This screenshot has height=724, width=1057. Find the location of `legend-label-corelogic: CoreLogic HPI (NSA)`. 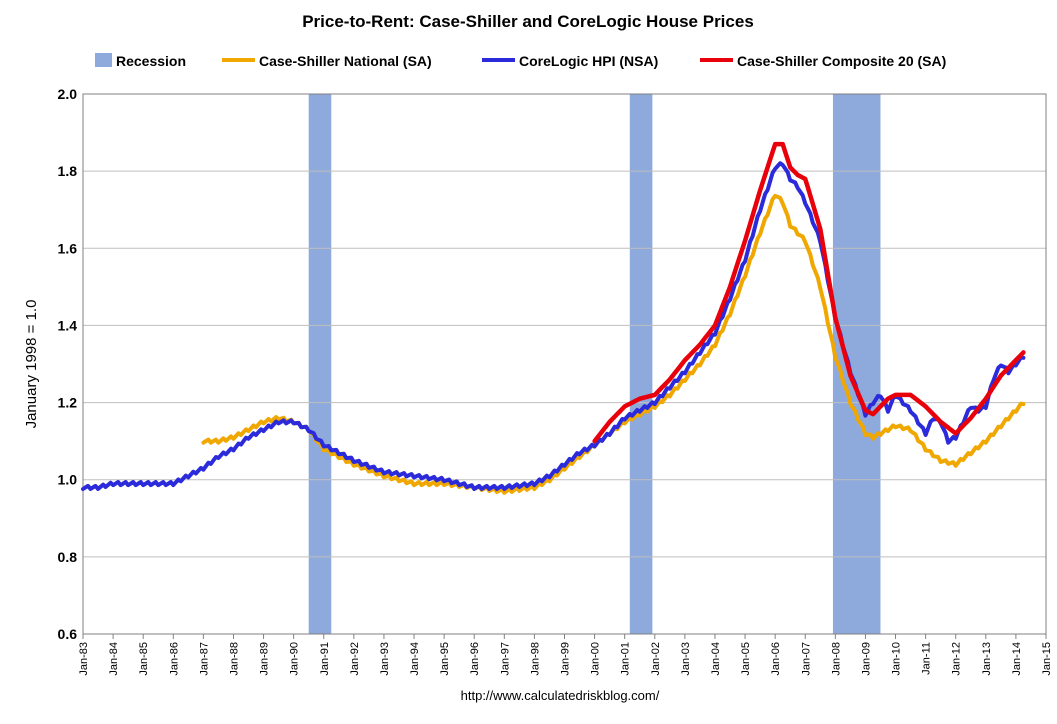

legend-label-corelogic: CoreLogic HPI (NSA) is located at coordinates (588, 61).